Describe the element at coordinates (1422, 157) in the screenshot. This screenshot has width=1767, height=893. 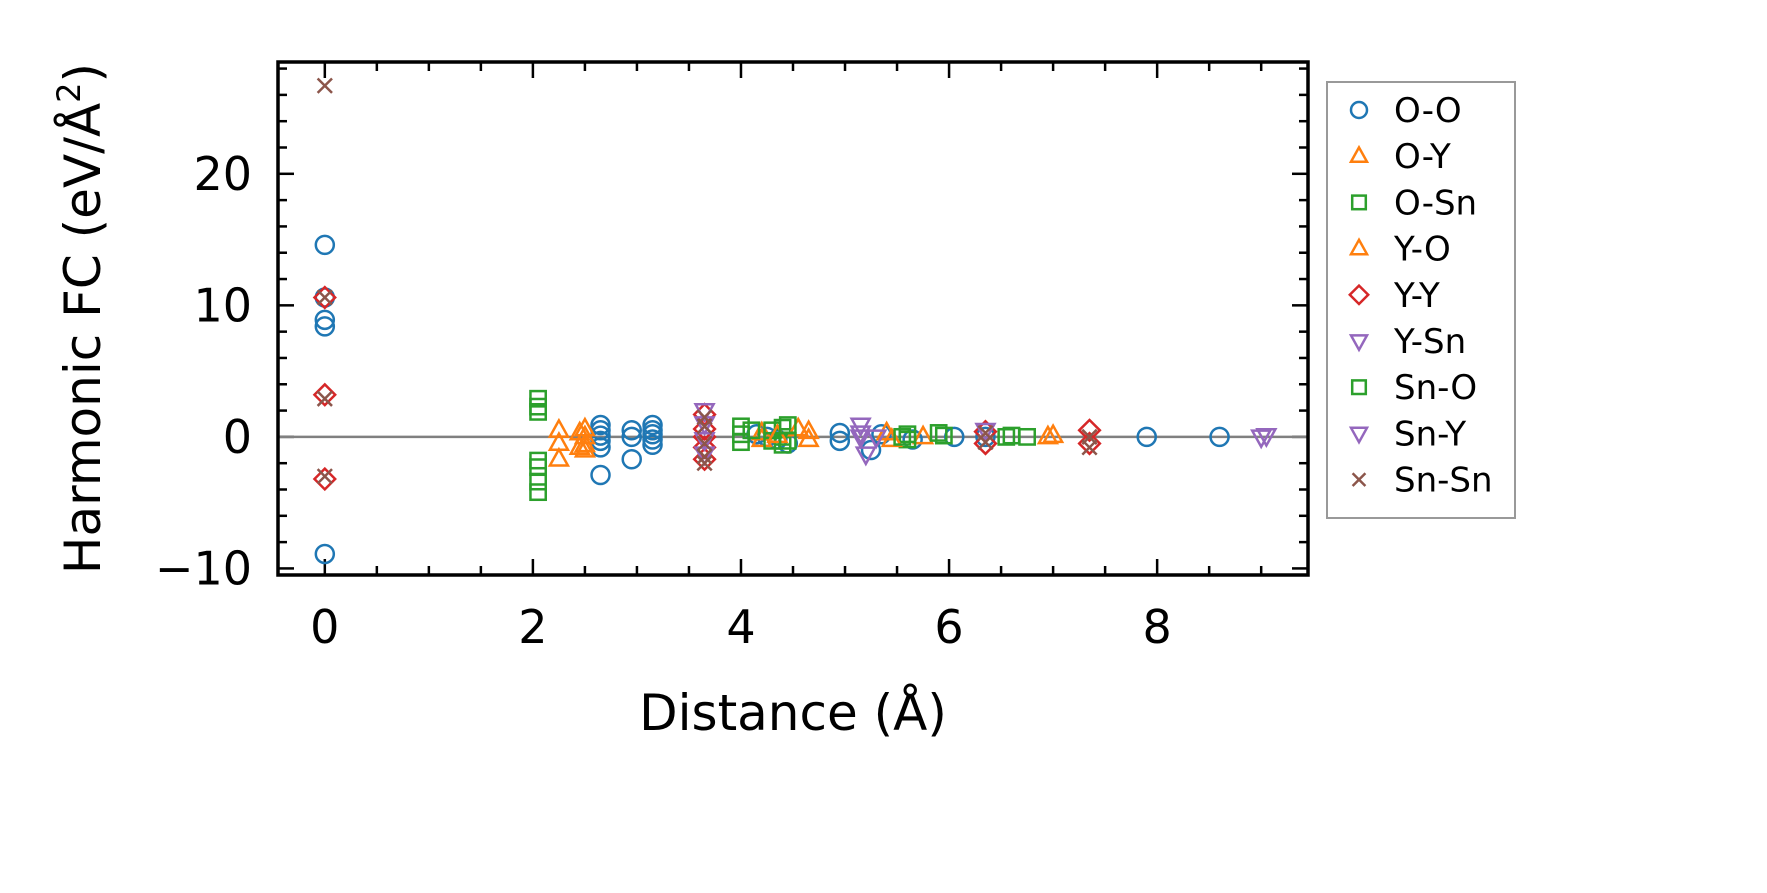
I see `legend-label-o-y: O-Y` at that location.